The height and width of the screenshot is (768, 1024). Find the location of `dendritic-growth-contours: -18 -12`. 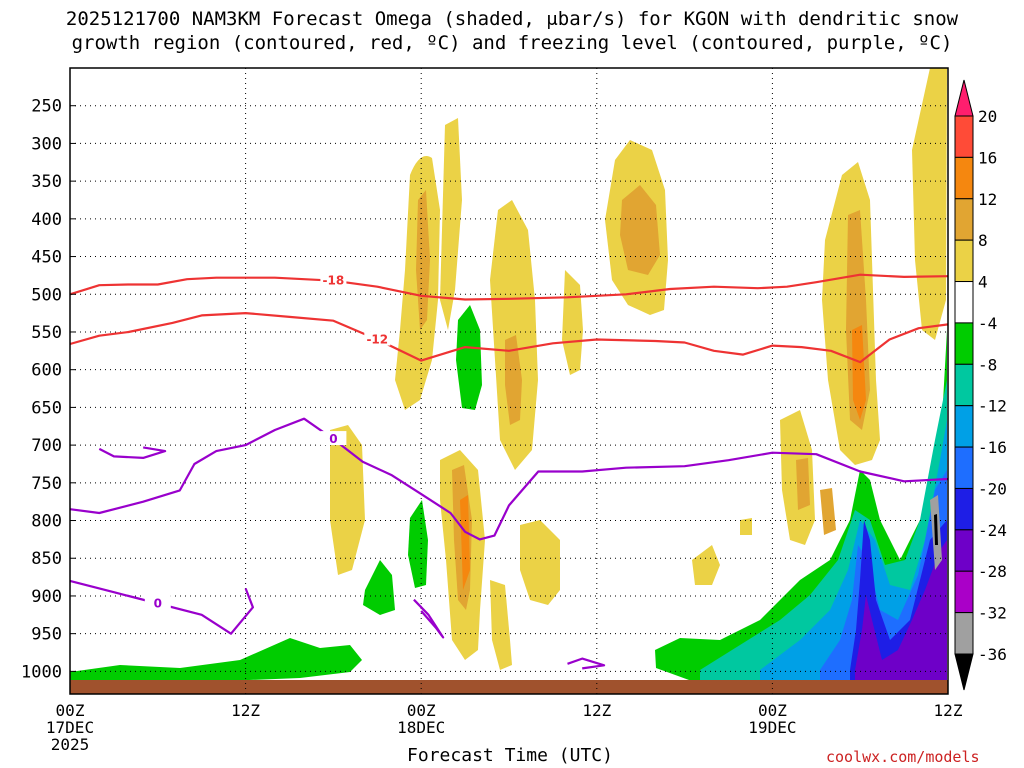

dendritic-growth-contours: -18 -12 is located at coordinates (509, 318).